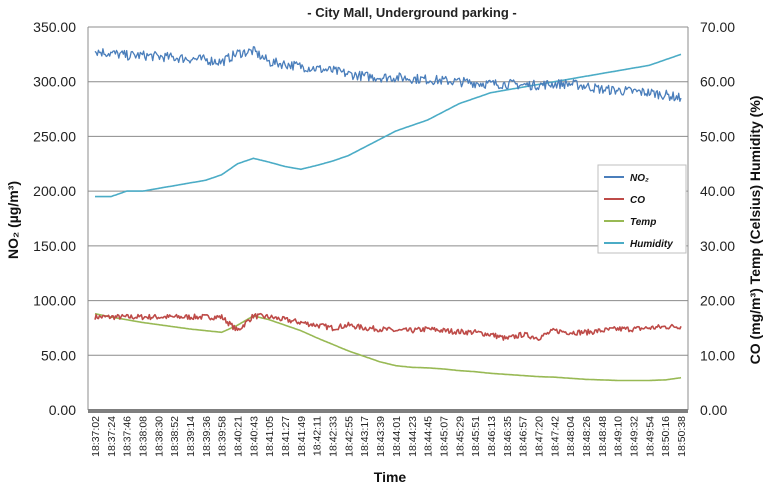 The image size is (770, 489). What do you see at coordinates (555, 436) in the screenshot?
I see `x-tick-label: 18:47:42` at bounding box center [555, 436].